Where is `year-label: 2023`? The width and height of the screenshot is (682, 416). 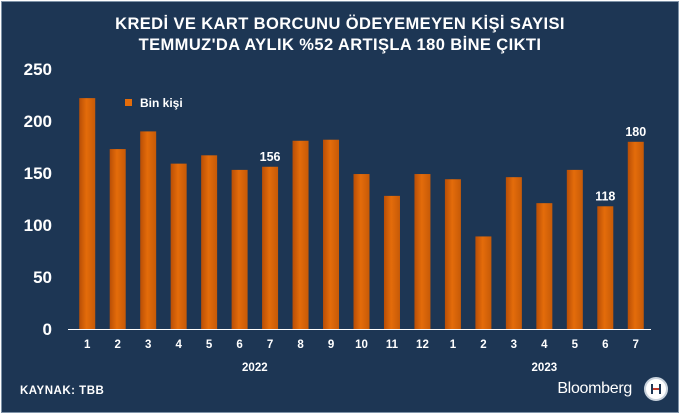 year-label: 2023 is located at coordinates (545, 368).